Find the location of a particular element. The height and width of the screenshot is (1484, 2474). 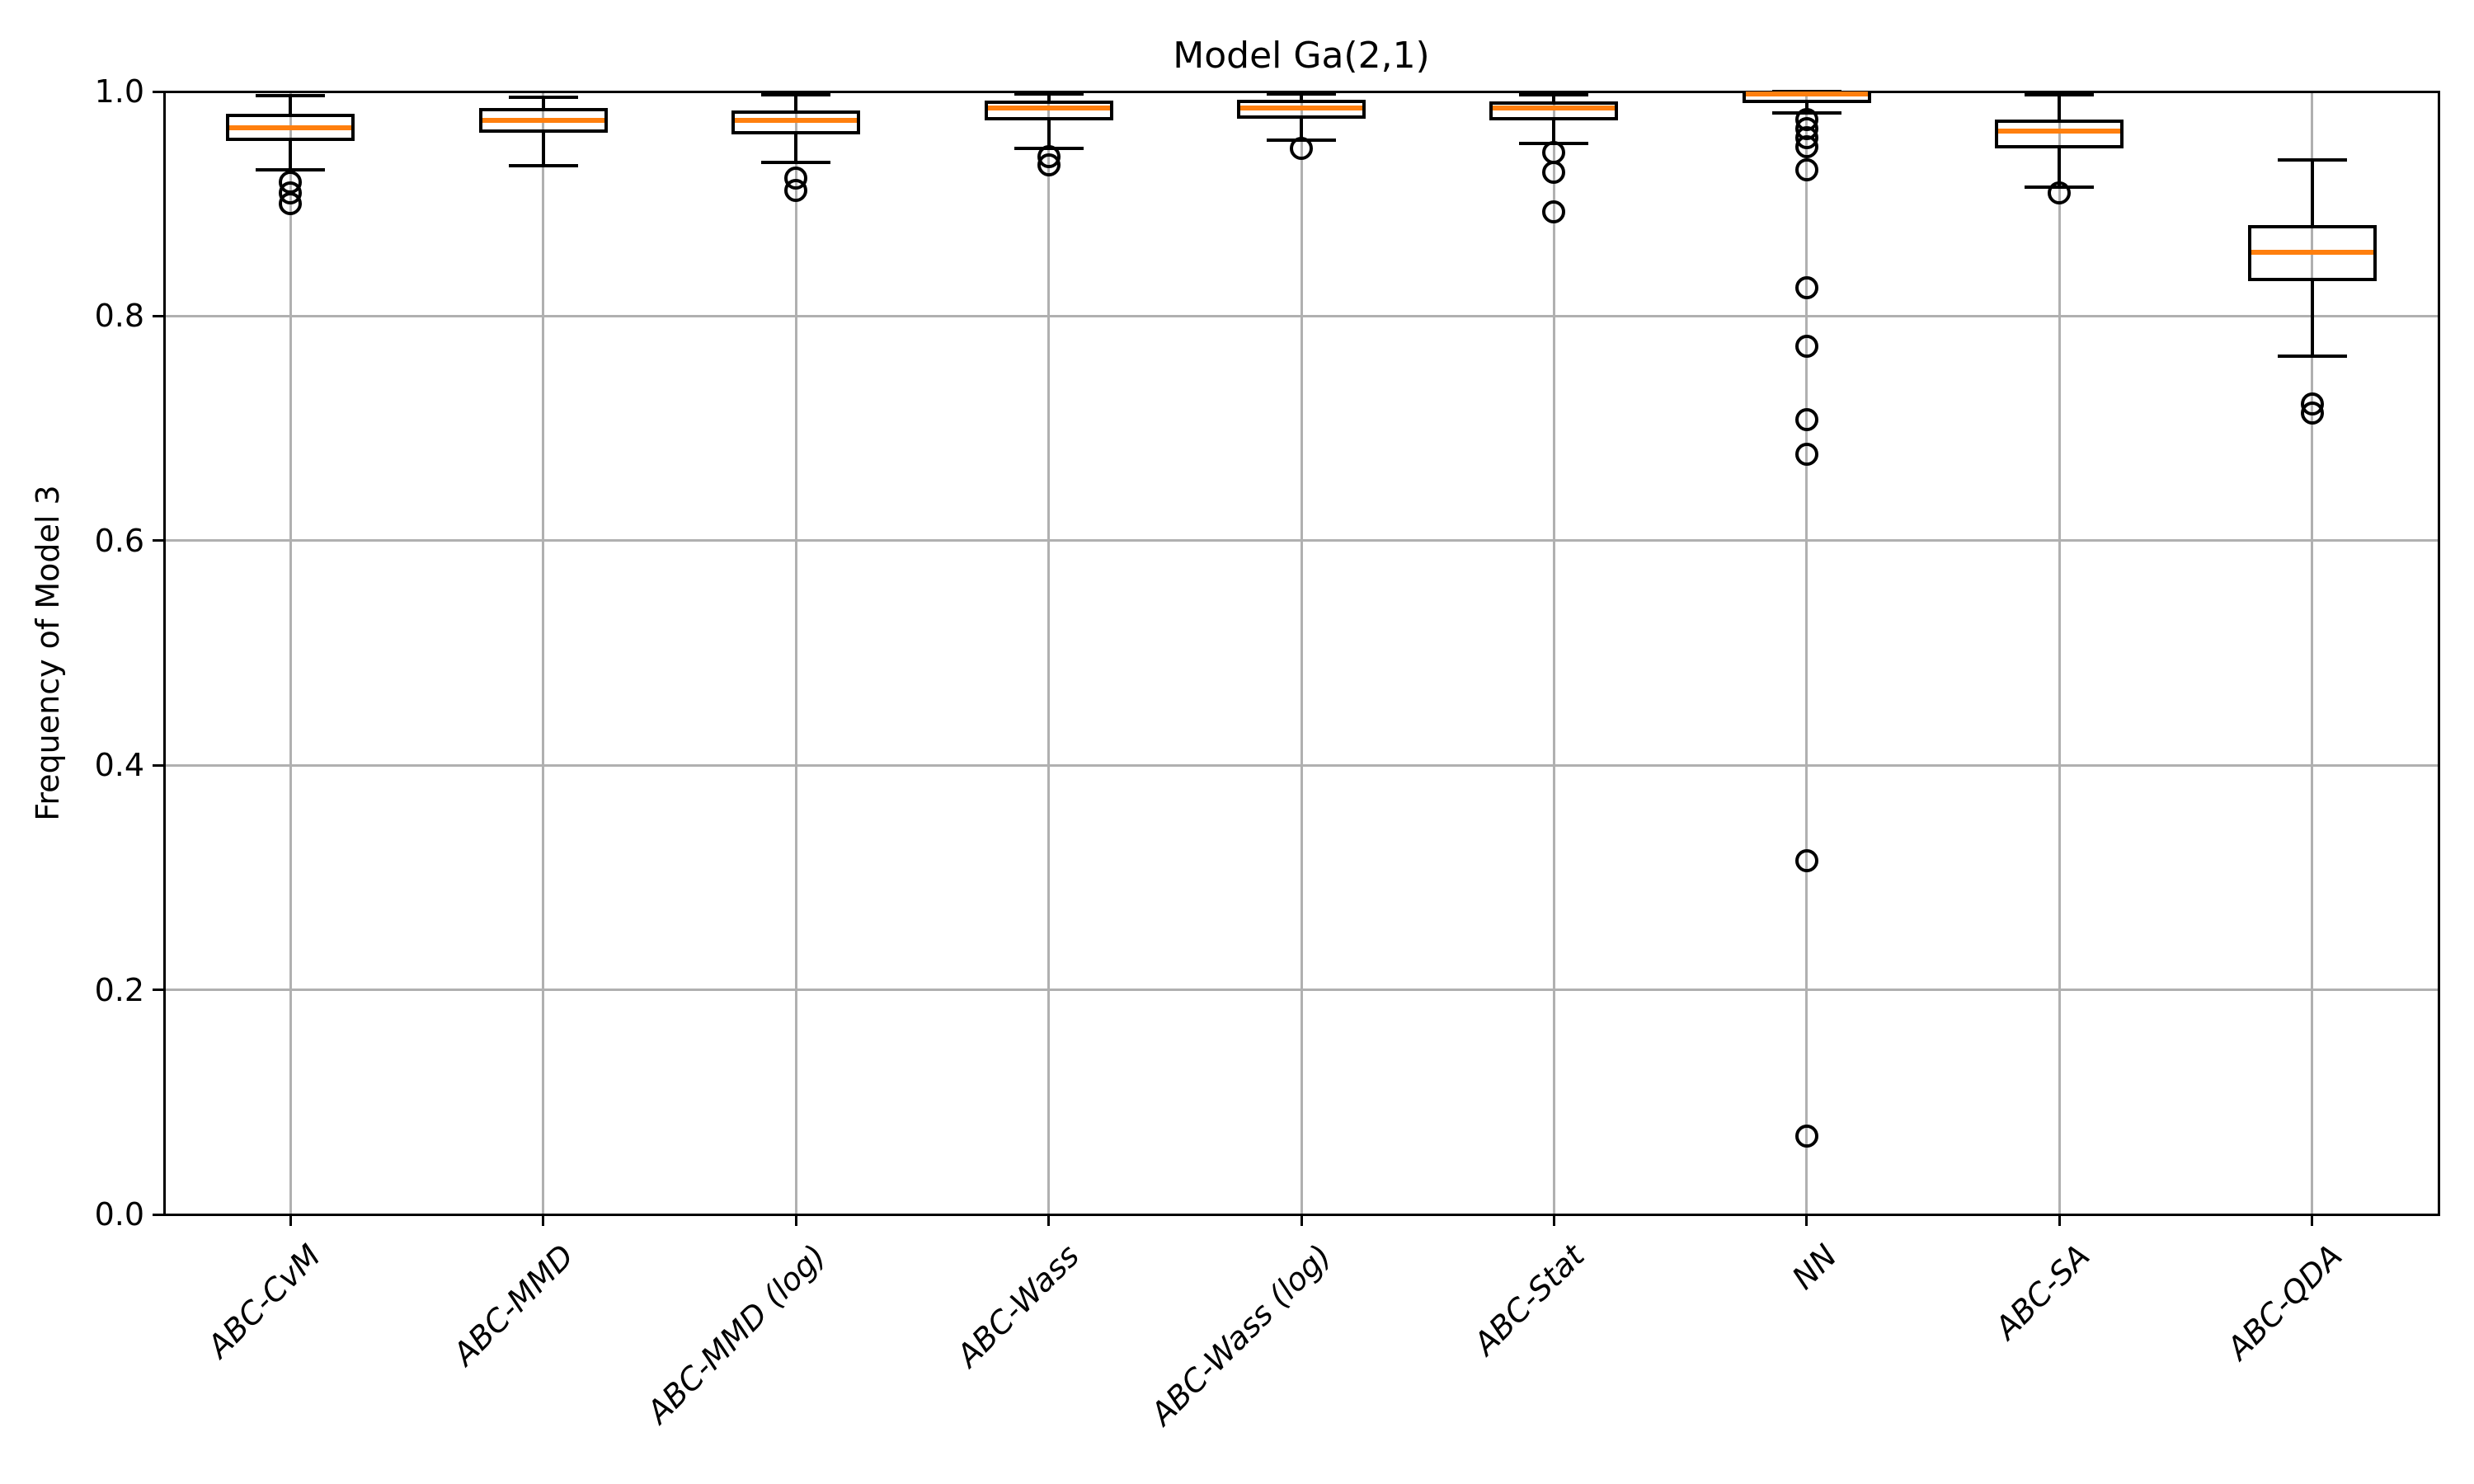

x-tick-label: ABC-SA is located at coordinates (2042, 1291).